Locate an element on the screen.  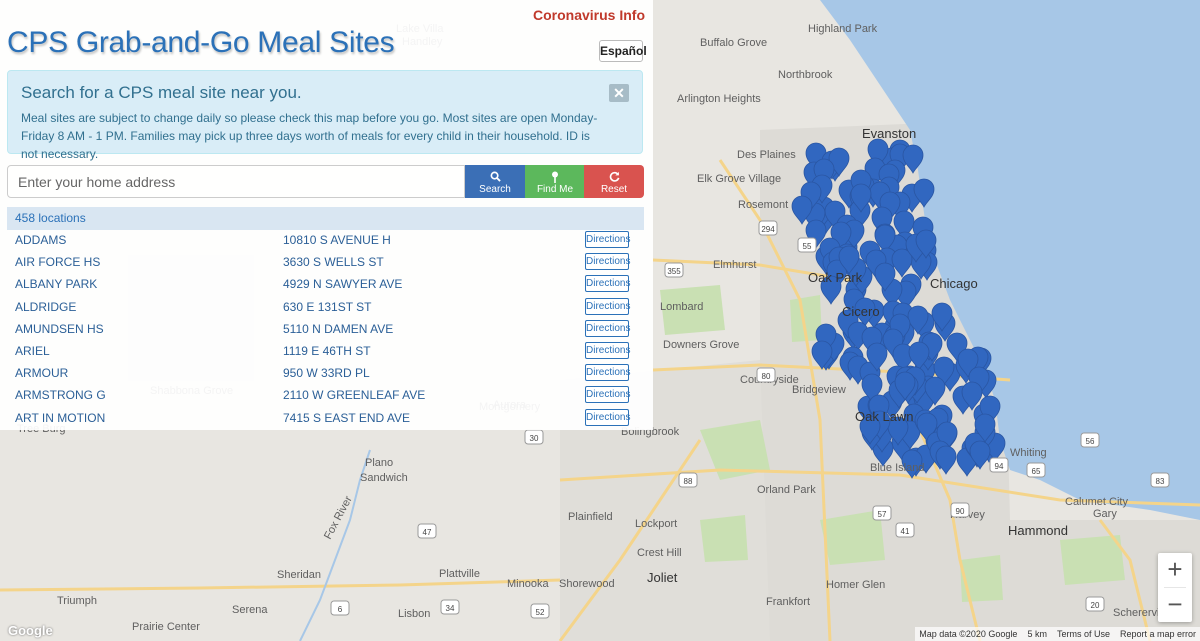
map-label: Elmhurst is located at coordinates (734, 265).